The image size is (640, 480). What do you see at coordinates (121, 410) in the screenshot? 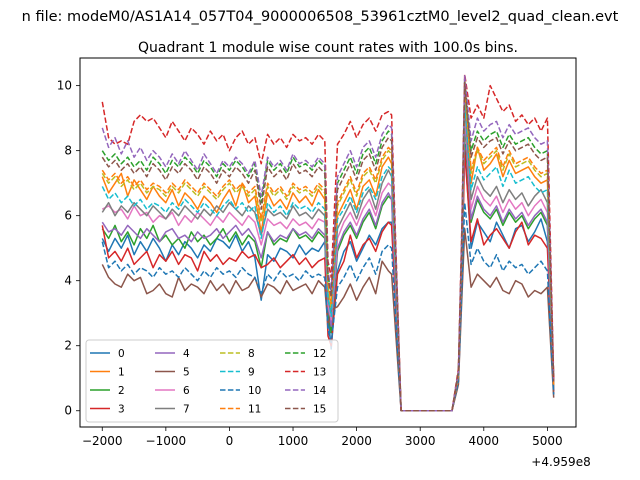
I see `legend-label-3: 3` at bounding box center [121, 410].